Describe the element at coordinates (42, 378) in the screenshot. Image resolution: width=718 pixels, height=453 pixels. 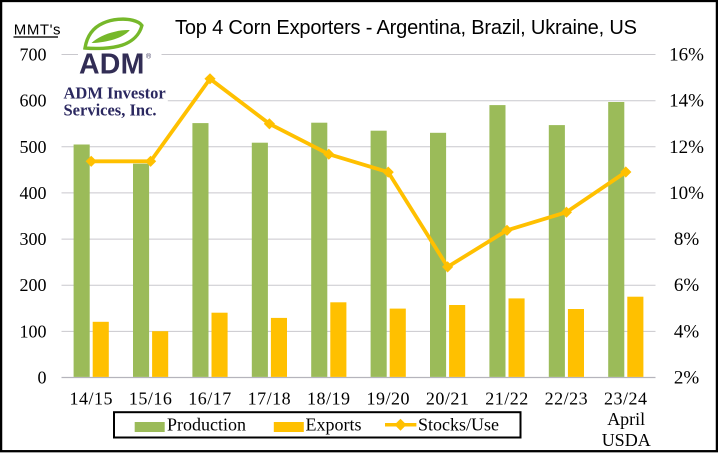
I see `svg-text: 0` at that location.